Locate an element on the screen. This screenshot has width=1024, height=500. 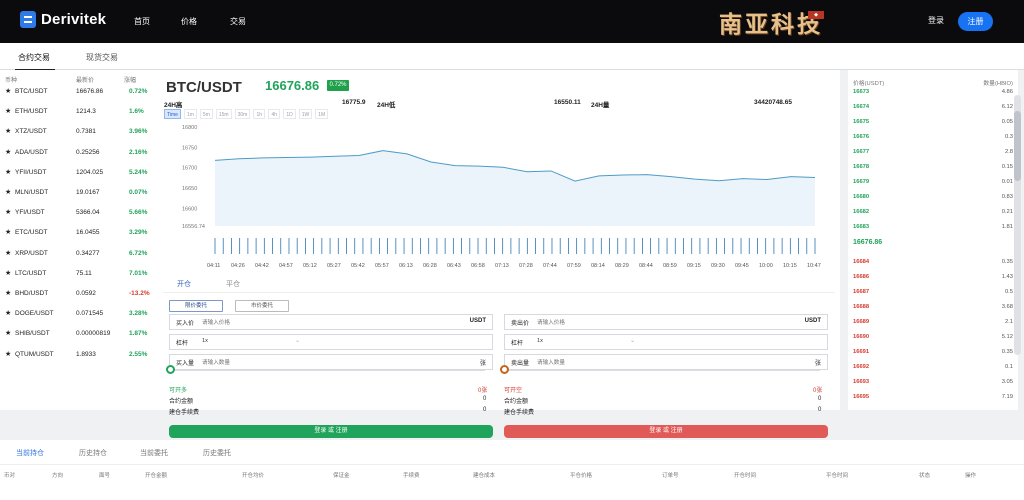
orderbook-bid-row: 16679 0.01 is located at coordinates (933, 182).